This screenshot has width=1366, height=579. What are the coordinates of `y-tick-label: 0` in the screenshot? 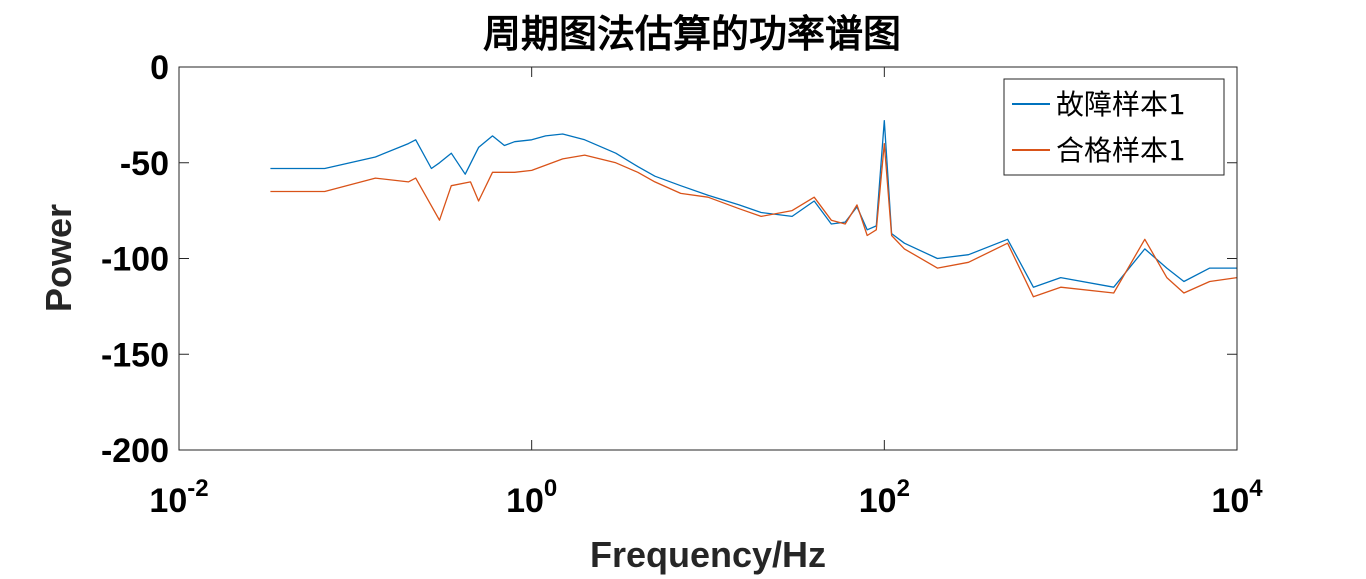 It's located at (159, 68).